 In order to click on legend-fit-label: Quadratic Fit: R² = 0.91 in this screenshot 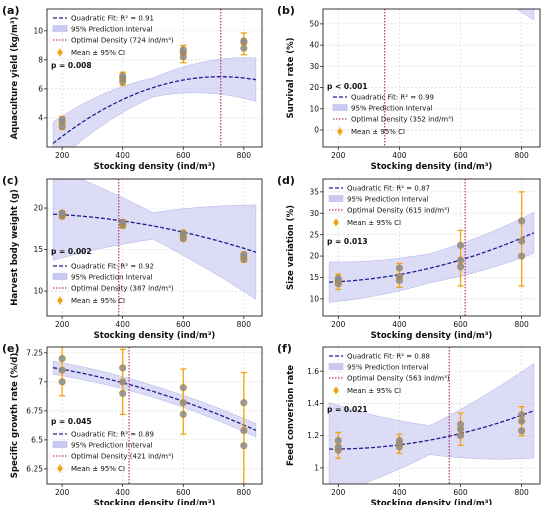, I will do `click(112, 19)`.